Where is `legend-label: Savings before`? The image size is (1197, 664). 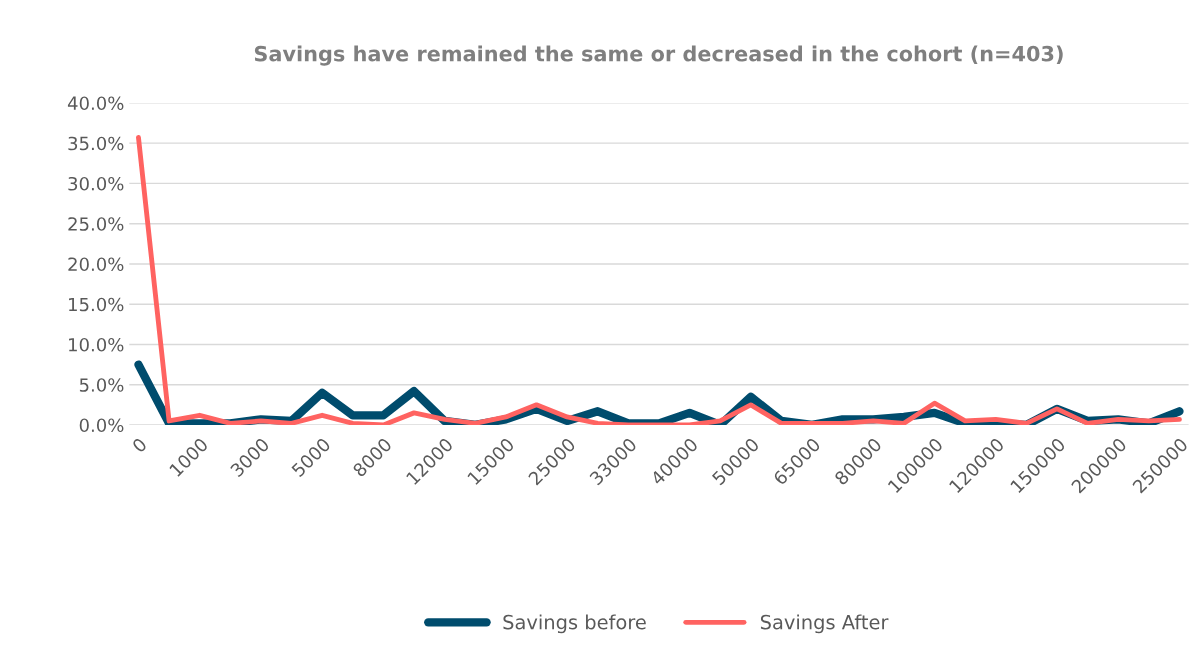 legend-label: Savings before is located at coordinates (574, 624).